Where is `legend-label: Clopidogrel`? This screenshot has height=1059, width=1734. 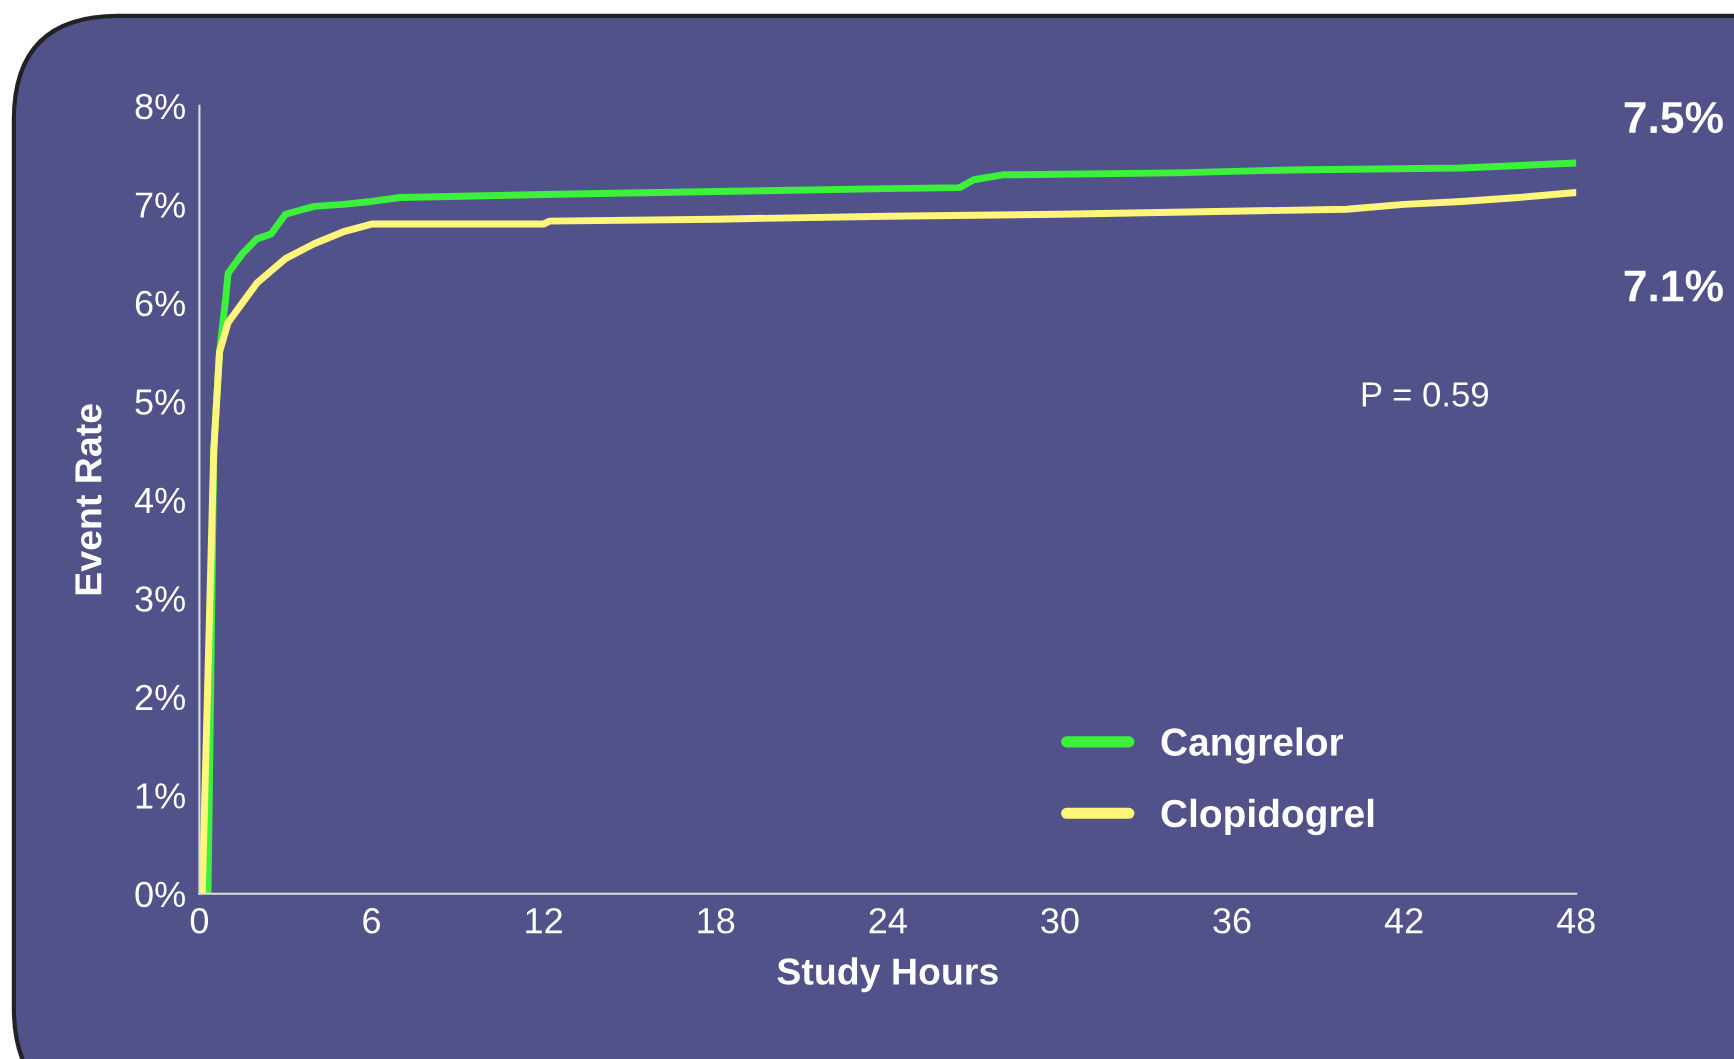 legend-label: Clopidogrel is located at coordinates (1267, 817).